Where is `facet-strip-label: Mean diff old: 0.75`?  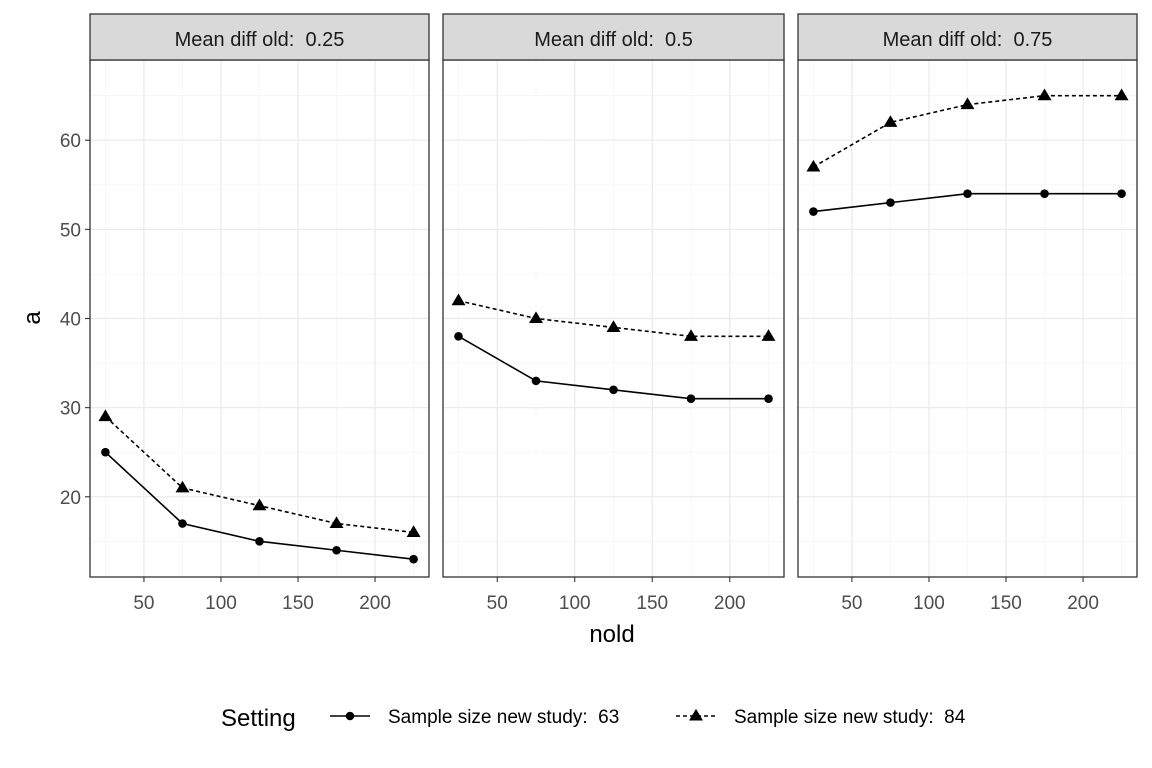 facet-strip-label: Mean diff old: 0.75 is located at coordinates (968, 40).